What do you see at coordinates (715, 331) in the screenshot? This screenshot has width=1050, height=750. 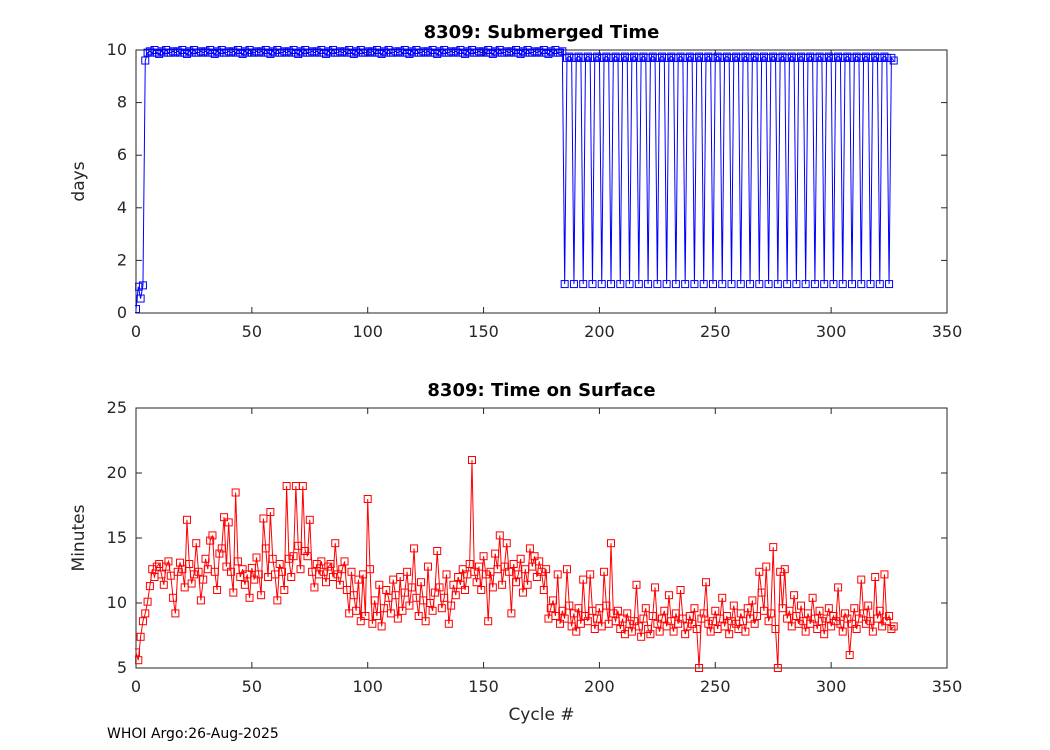 I see `x-tick-label: 250` at bounding box center [715, 331].